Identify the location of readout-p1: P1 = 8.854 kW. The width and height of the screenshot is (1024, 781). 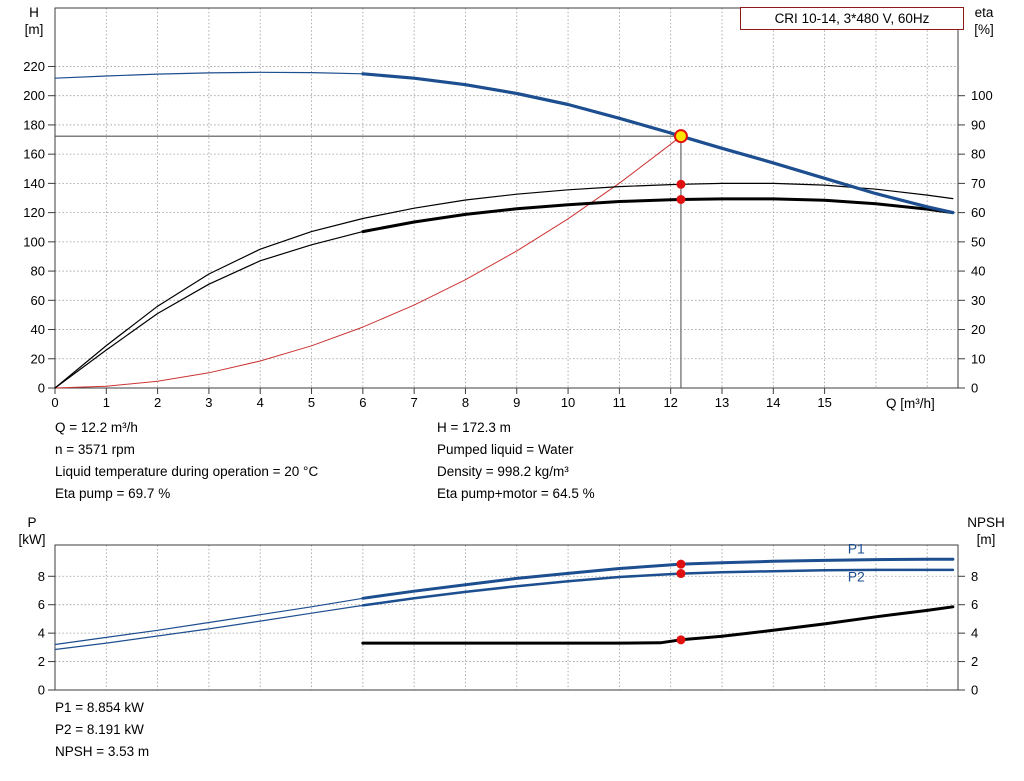
(99, 707).